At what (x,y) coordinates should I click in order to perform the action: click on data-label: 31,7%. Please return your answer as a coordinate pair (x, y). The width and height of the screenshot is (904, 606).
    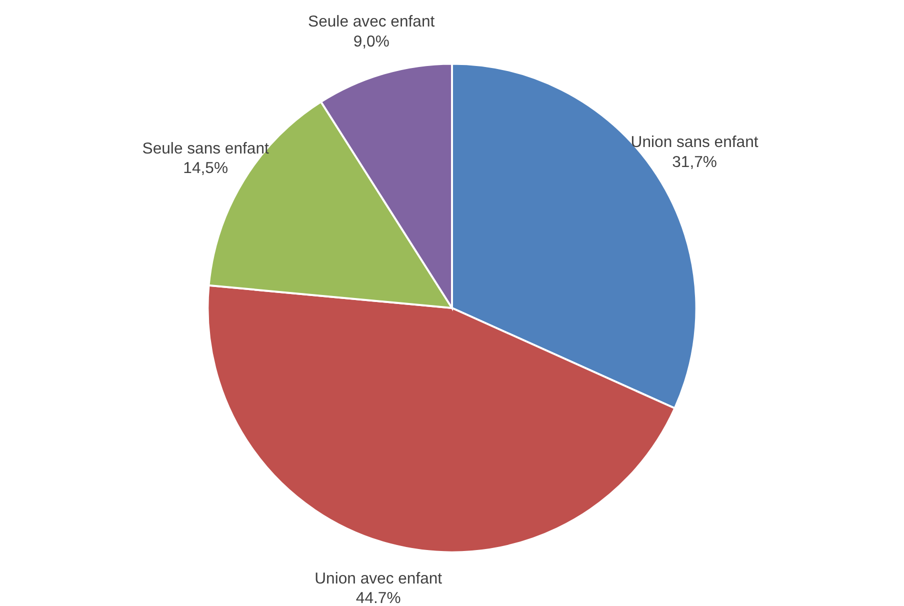
    Looking at the image, I should click on (694, 163).